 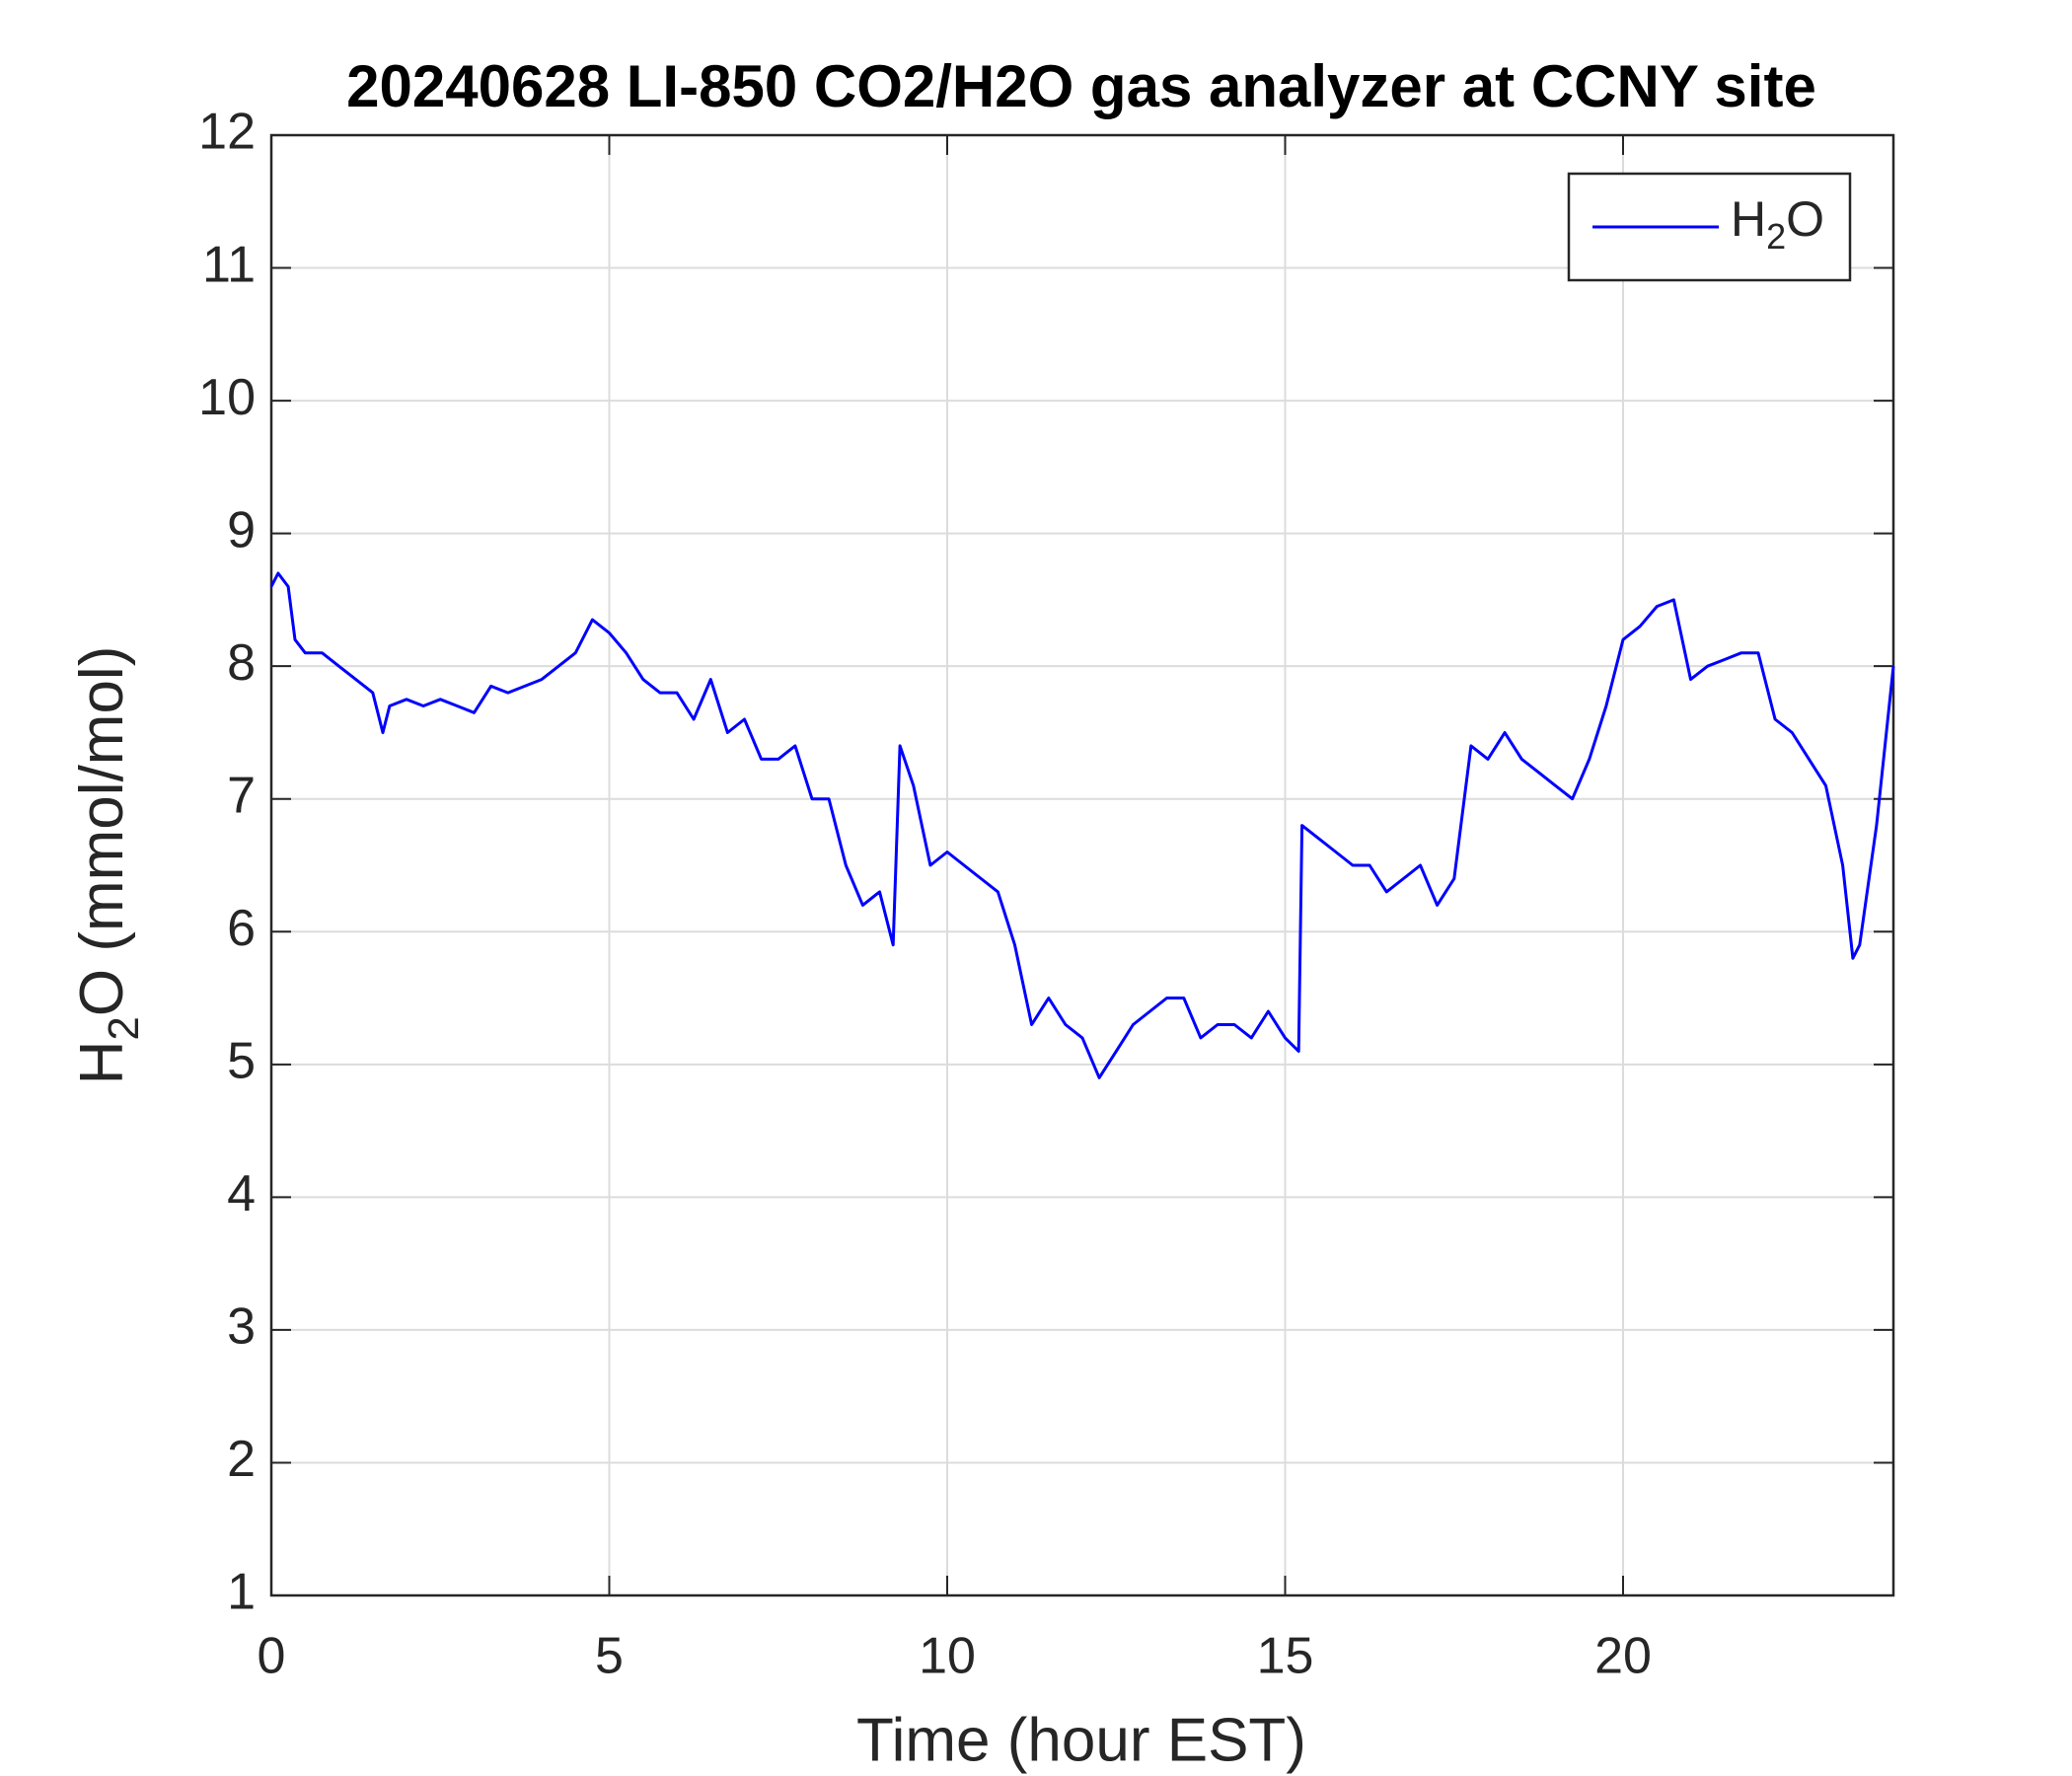 What do you see at coordinates (272, 1657) in the screenshot?
I see `x-tick-label: 0` at bounding box center [272, 1657].